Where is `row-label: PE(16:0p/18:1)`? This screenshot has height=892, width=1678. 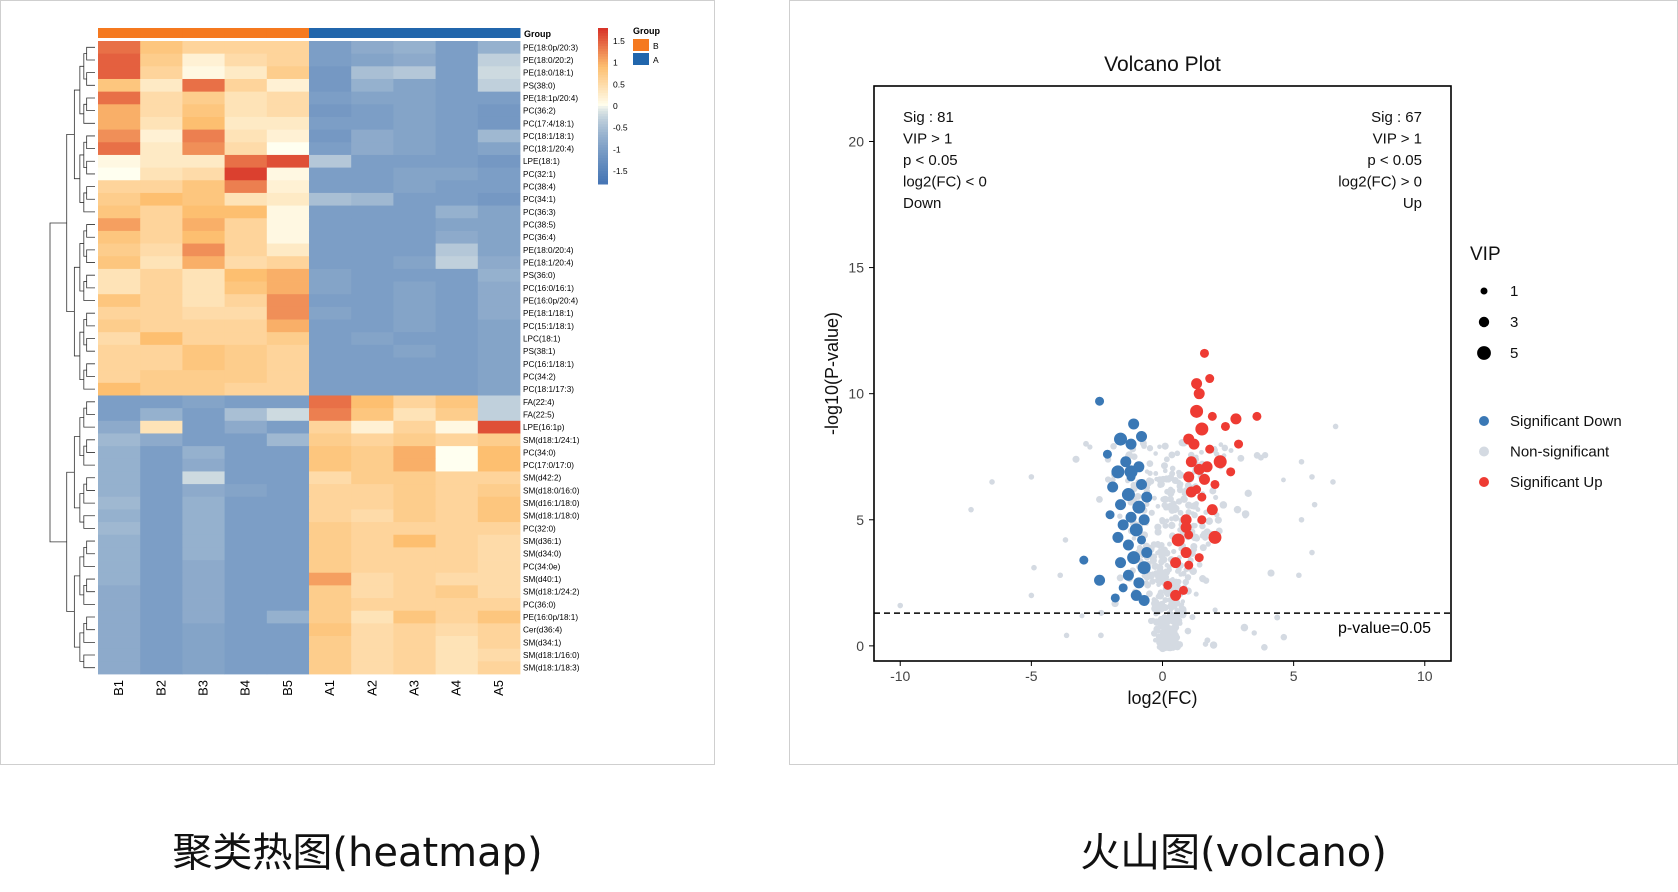 row-label: PE(16:0p/18:1) is located at coordinates (550, 617).